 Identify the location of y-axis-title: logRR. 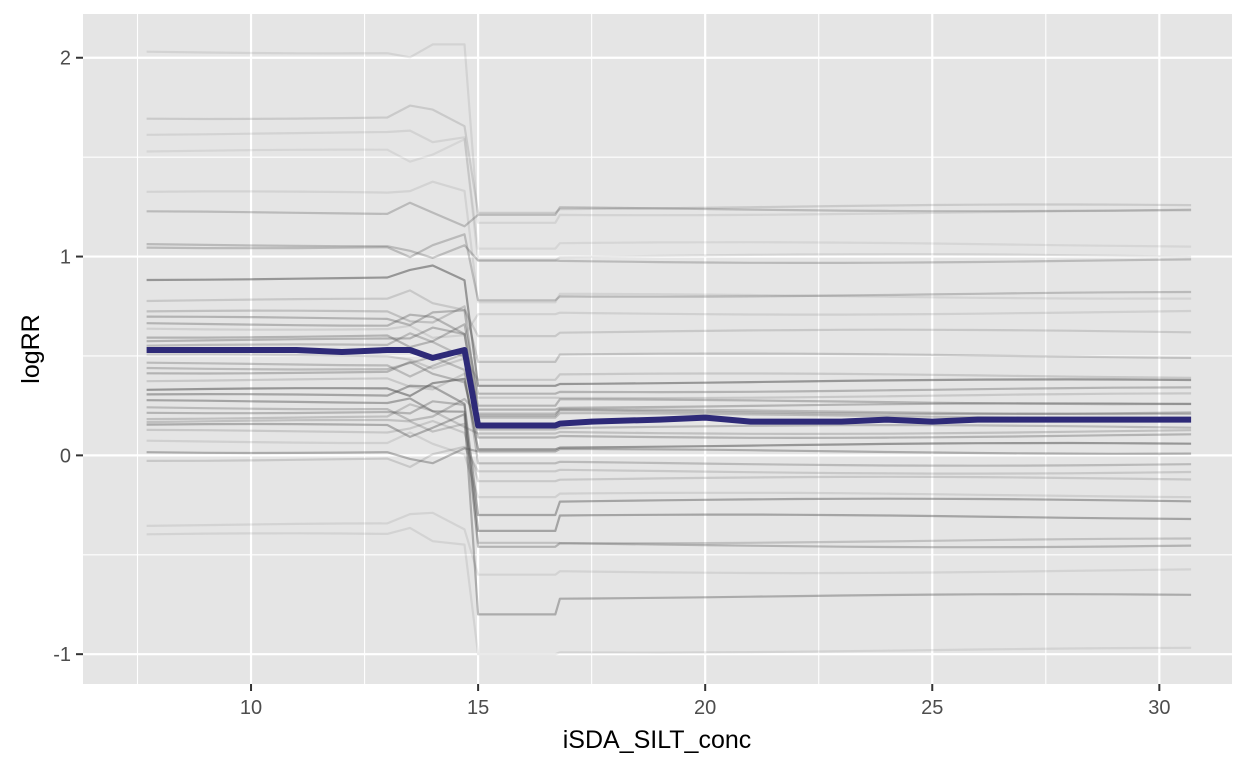
(31, 348).